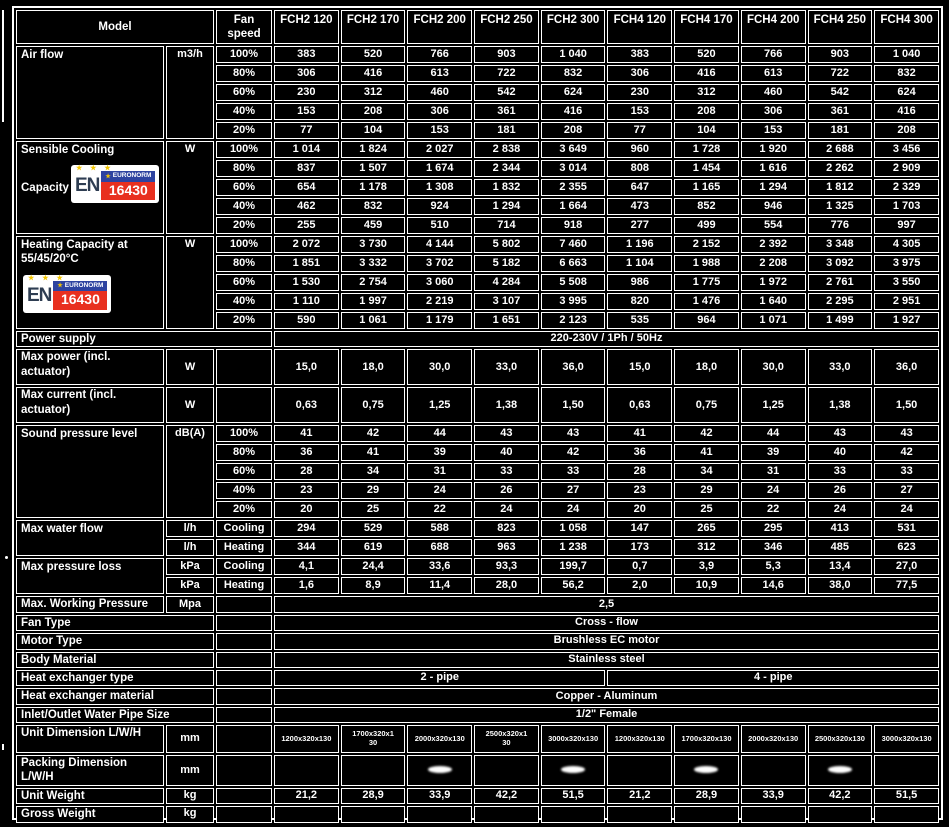 The width and height of the screenshot is (949, 827). What do you see at coordinates (440, 263) in the screenshot?
I see `value-cell: 3 702` at bounding box center [440, 263].